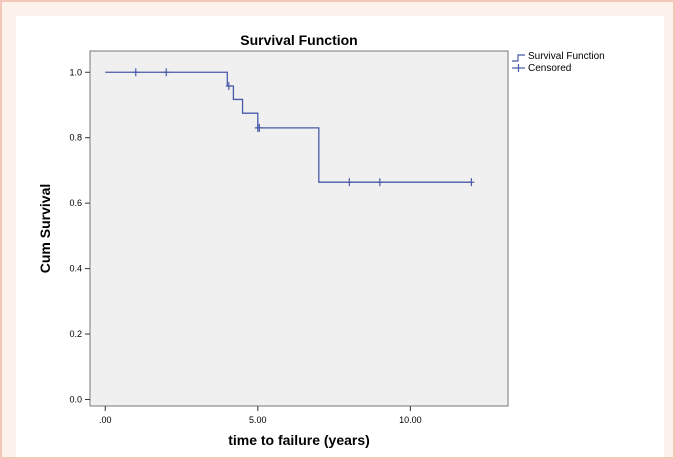 The image size is (675, 459). What do you see at coordinates (566, 56) in the screenshot?
I see `legend-label: Survival Function` at bounding box center [566, 56].